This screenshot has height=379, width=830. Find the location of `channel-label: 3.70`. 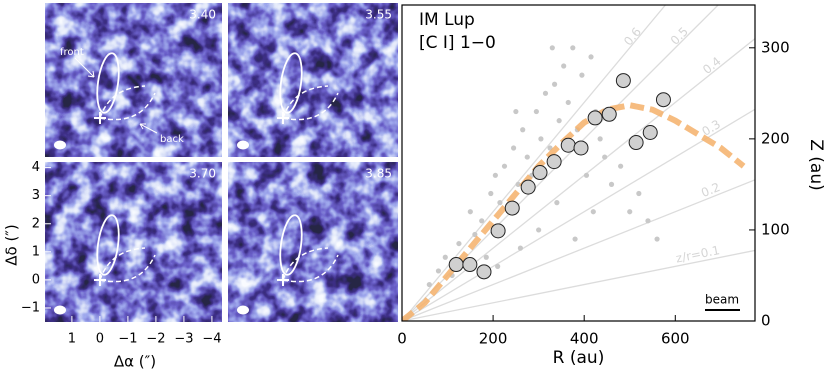

channel-label: 3.70 is located at coordinates (202, 174).